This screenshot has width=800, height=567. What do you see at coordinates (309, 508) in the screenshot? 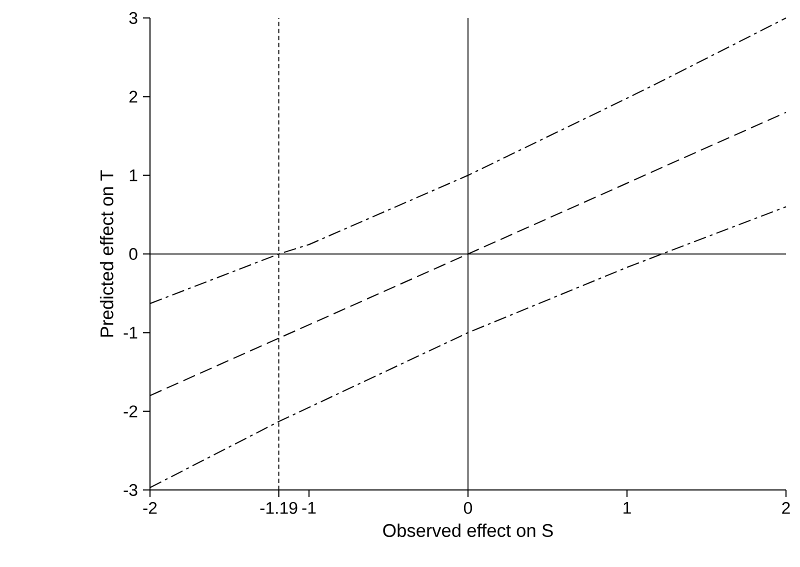
I see `x-tick-label: -1` at bounding box center [309, 508].